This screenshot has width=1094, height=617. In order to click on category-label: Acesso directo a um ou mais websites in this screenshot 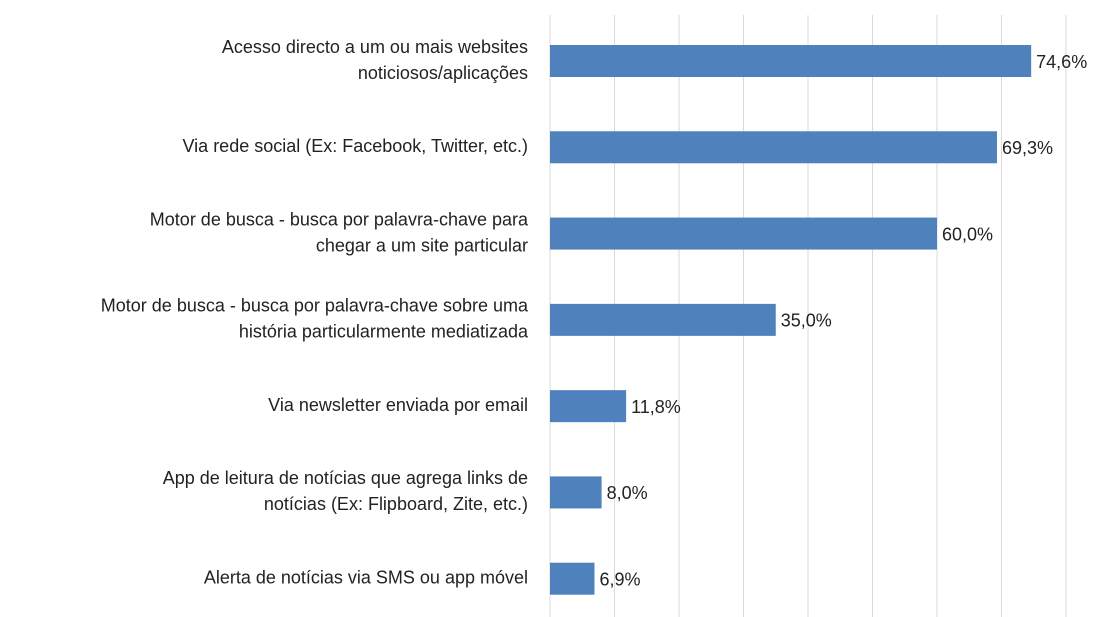, I will do `click(375, 47)`.